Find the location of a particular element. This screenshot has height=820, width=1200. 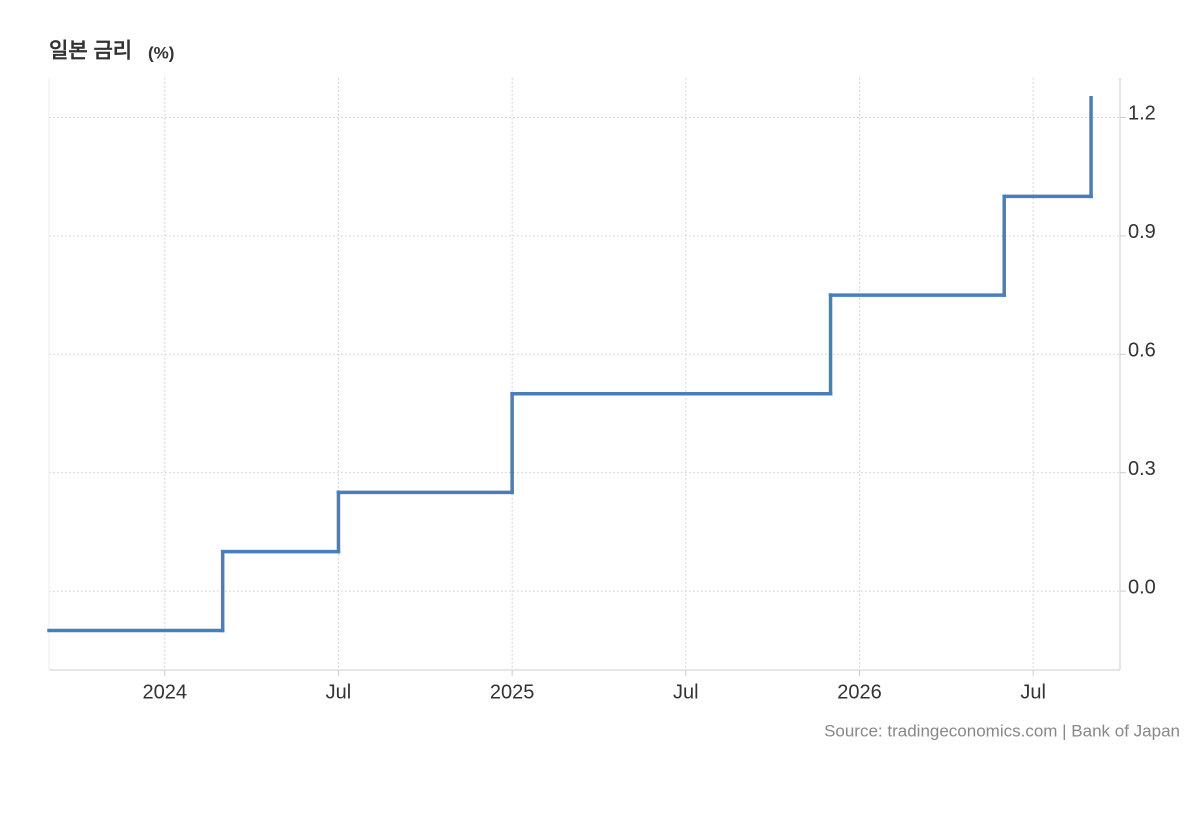

x-tick-label: 2026 is located at coordinates (859, 692).